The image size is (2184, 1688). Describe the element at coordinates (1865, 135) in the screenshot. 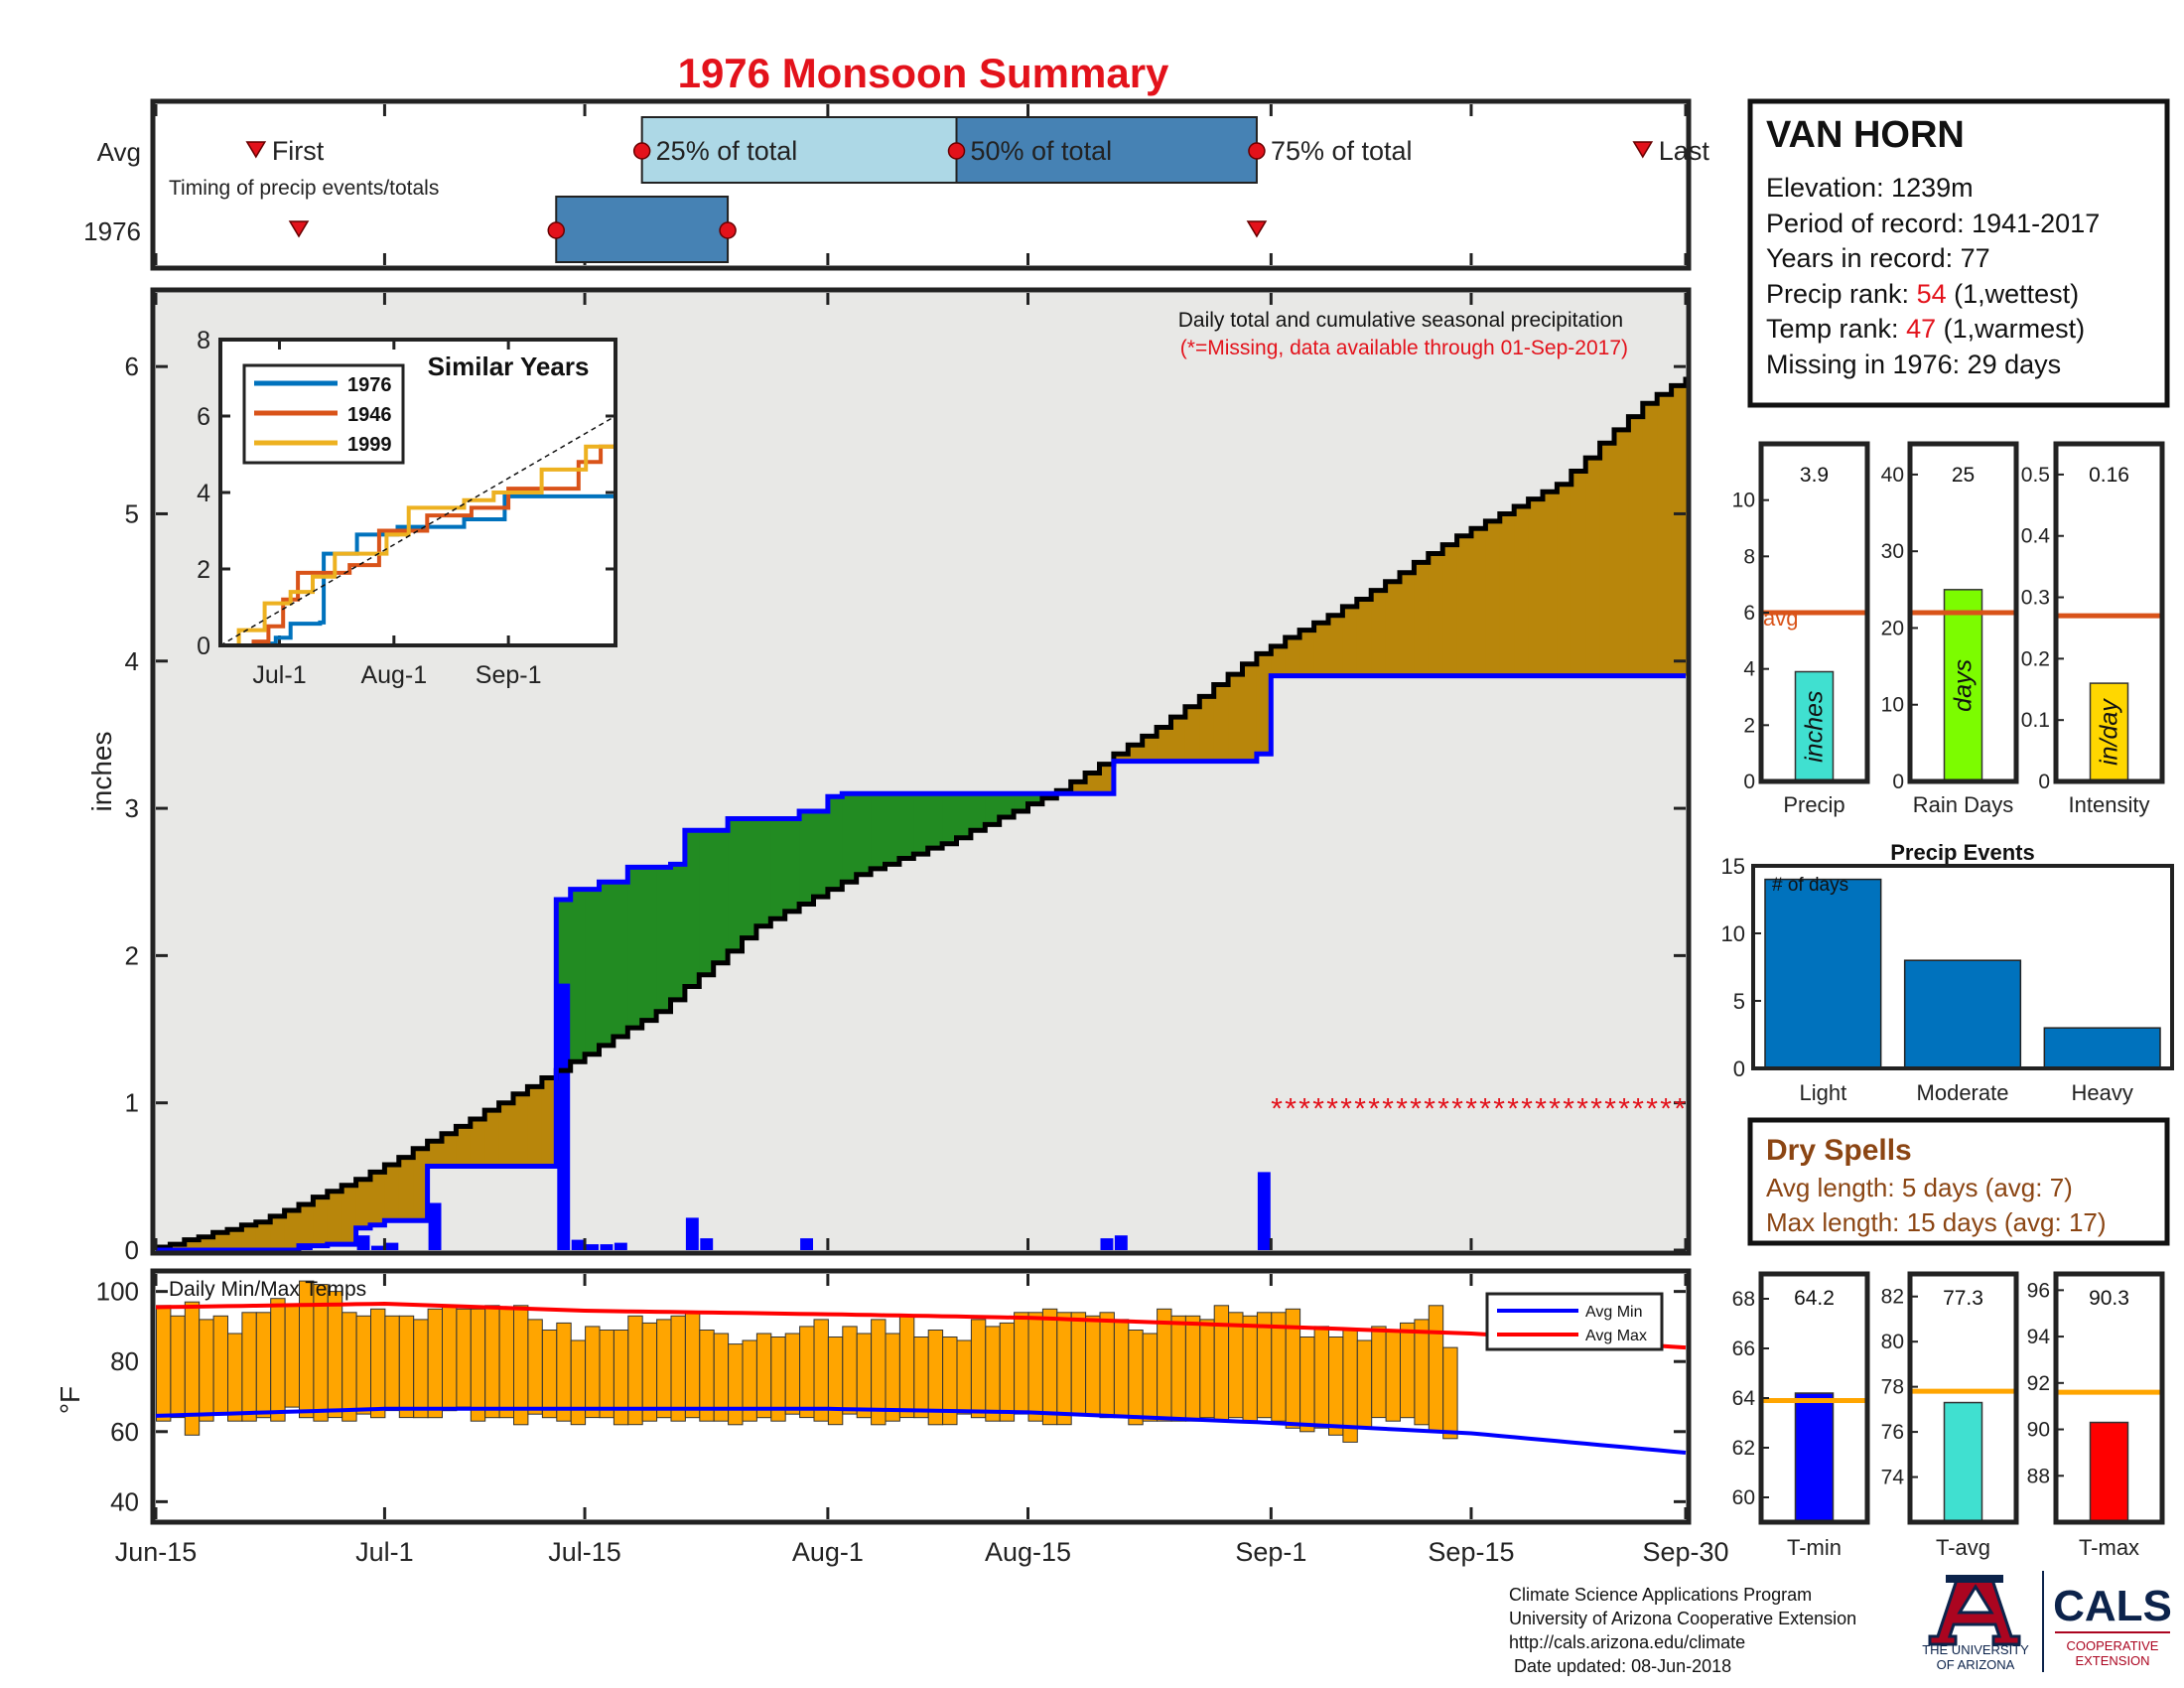

I see `station-name: VAN HORN` at that location.